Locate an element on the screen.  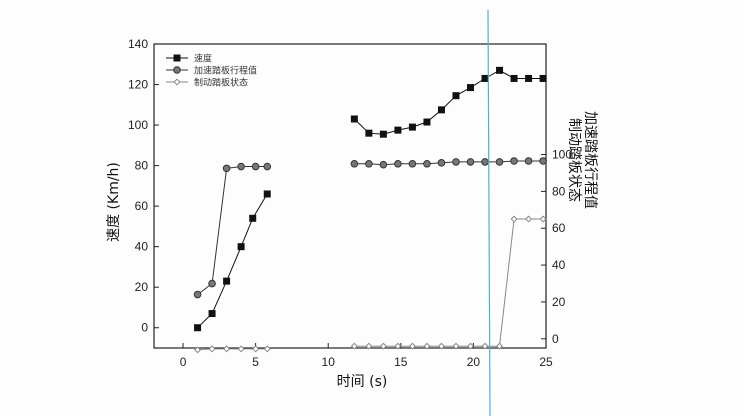
x-tick-label: 25 is located at coordinates (546, 362).